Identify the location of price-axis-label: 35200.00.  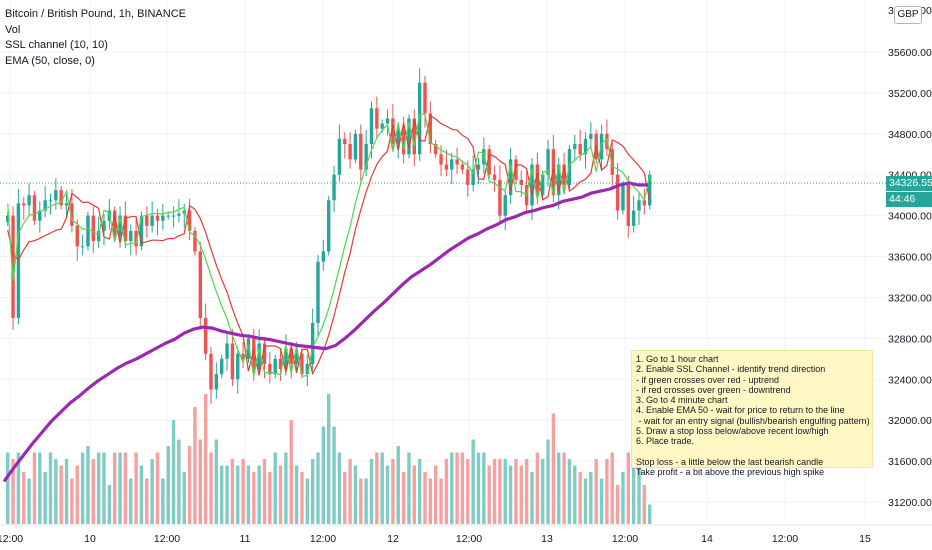
(910, 94).